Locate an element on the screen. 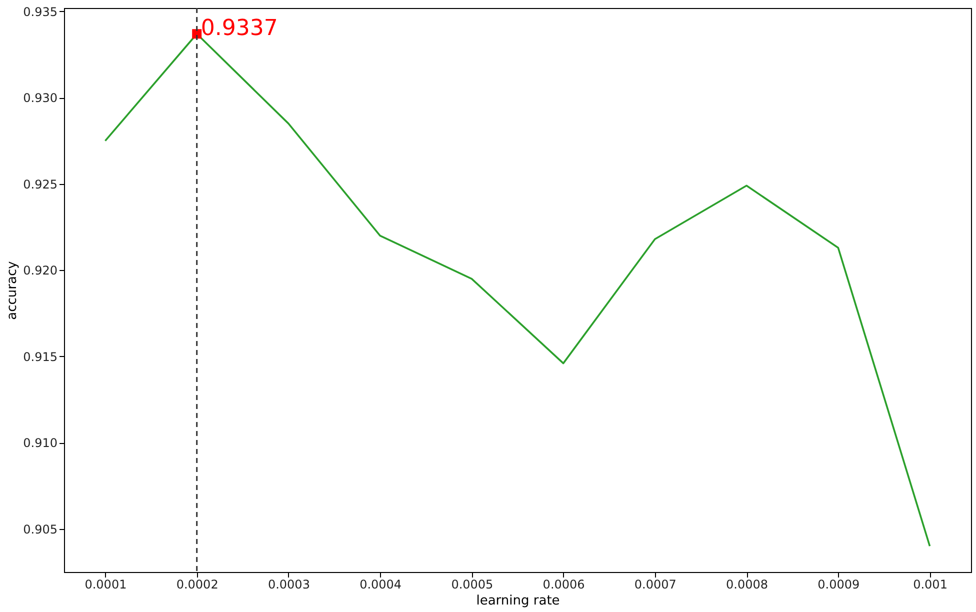 This screenshot has width=976, height=612. y-tick-label: 0.925 is located at coordinates (40, 184).